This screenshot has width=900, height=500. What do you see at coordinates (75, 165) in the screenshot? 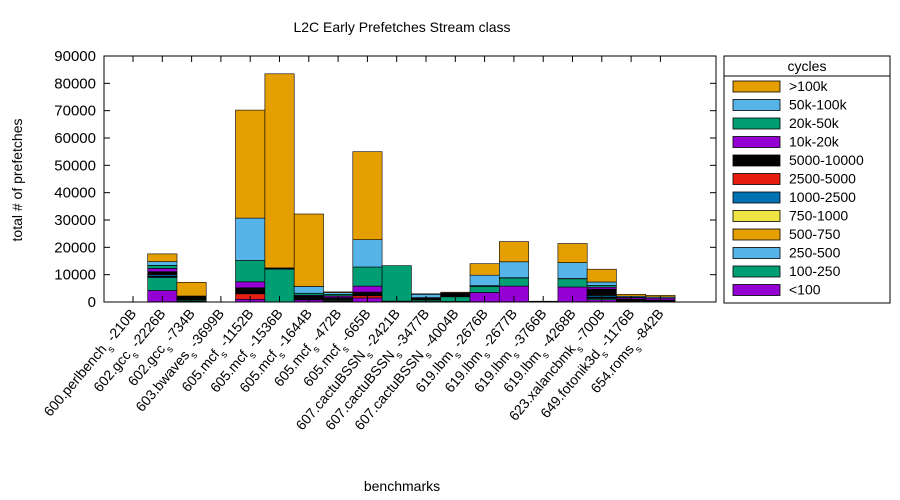
I see `y-tick-label: 50000` at bounding box center [75, 165].